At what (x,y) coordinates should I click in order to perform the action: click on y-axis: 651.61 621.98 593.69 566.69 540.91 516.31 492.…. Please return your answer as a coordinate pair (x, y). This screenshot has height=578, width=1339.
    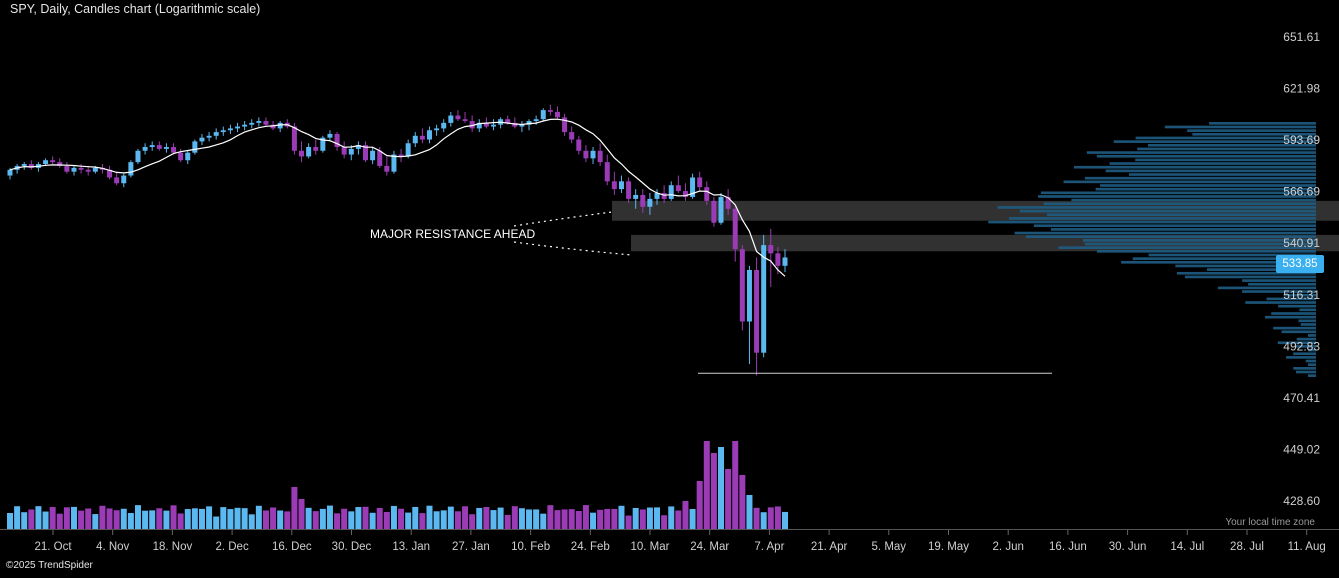
    Looking at the image, I should click on (1301, 269).